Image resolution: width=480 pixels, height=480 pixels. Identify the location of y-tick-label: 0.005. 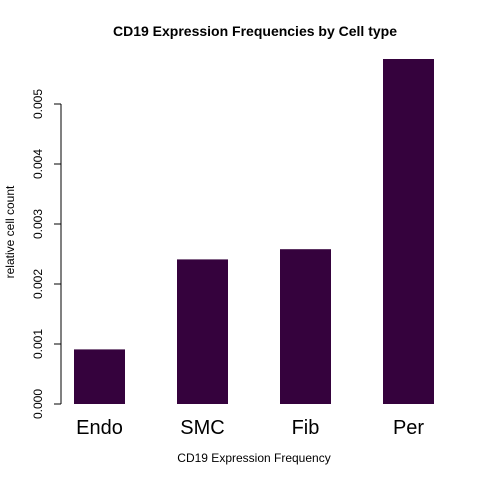
(38, 104).